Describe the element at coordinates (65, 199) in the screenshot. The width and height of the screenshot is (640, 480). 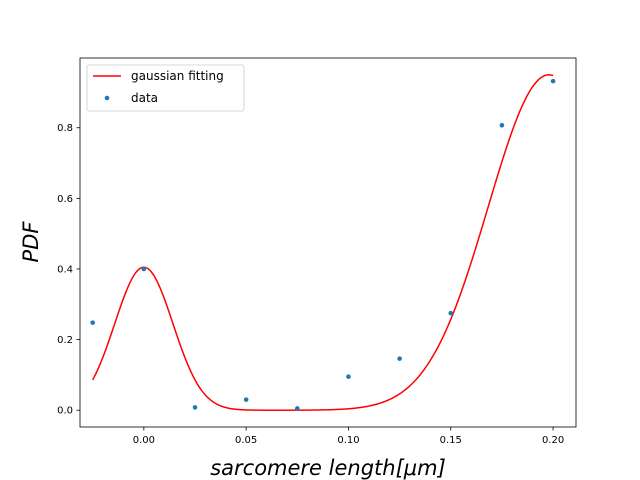
I see `y-tick-label: 0.6` at that location.